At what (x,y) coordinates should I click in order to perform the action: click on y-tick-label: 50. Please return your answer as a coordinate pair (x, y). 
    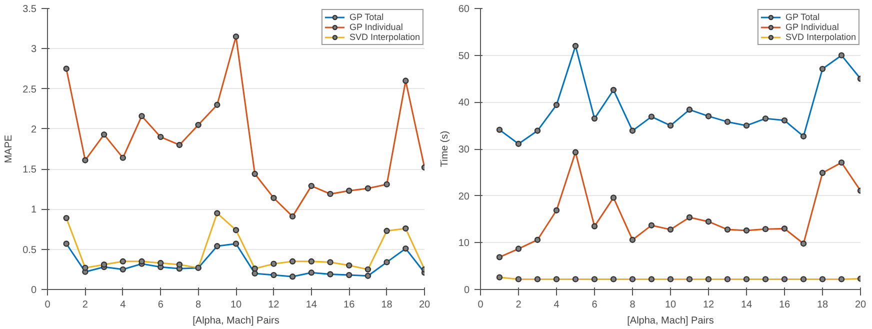
    Looking at the image, I should click on (464, 56).